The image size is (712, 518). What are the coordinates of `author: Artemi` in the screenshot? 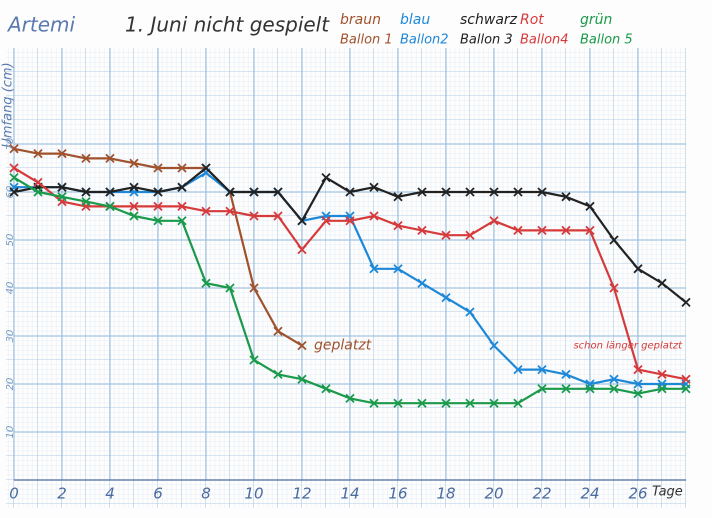 It's located at (41, 25).